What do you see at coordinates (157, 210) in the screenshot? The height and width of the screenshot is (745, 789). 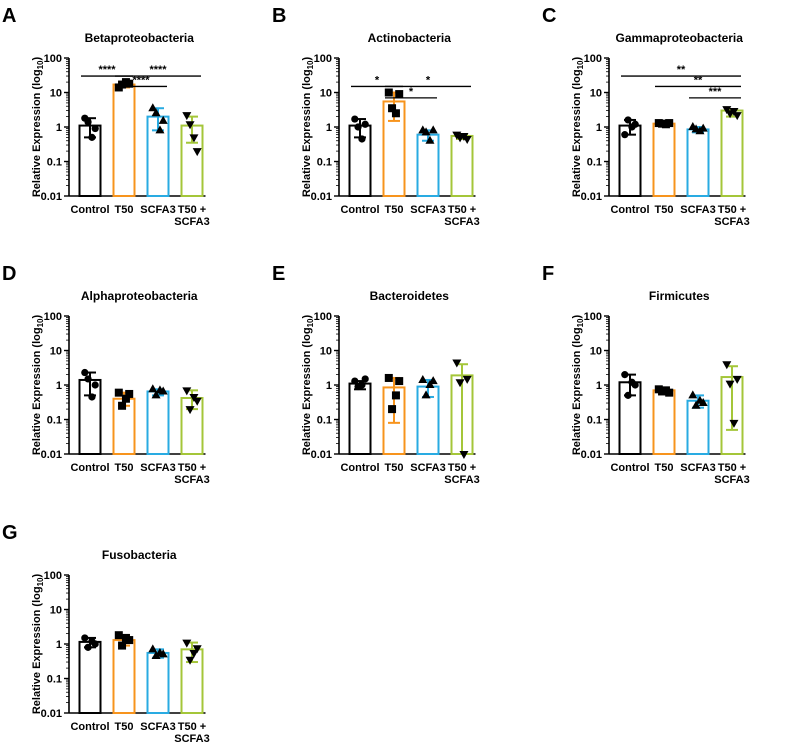 I see `panel-a-xtick-label-scfa3: SCFA3` at bounding box center [157, 210].